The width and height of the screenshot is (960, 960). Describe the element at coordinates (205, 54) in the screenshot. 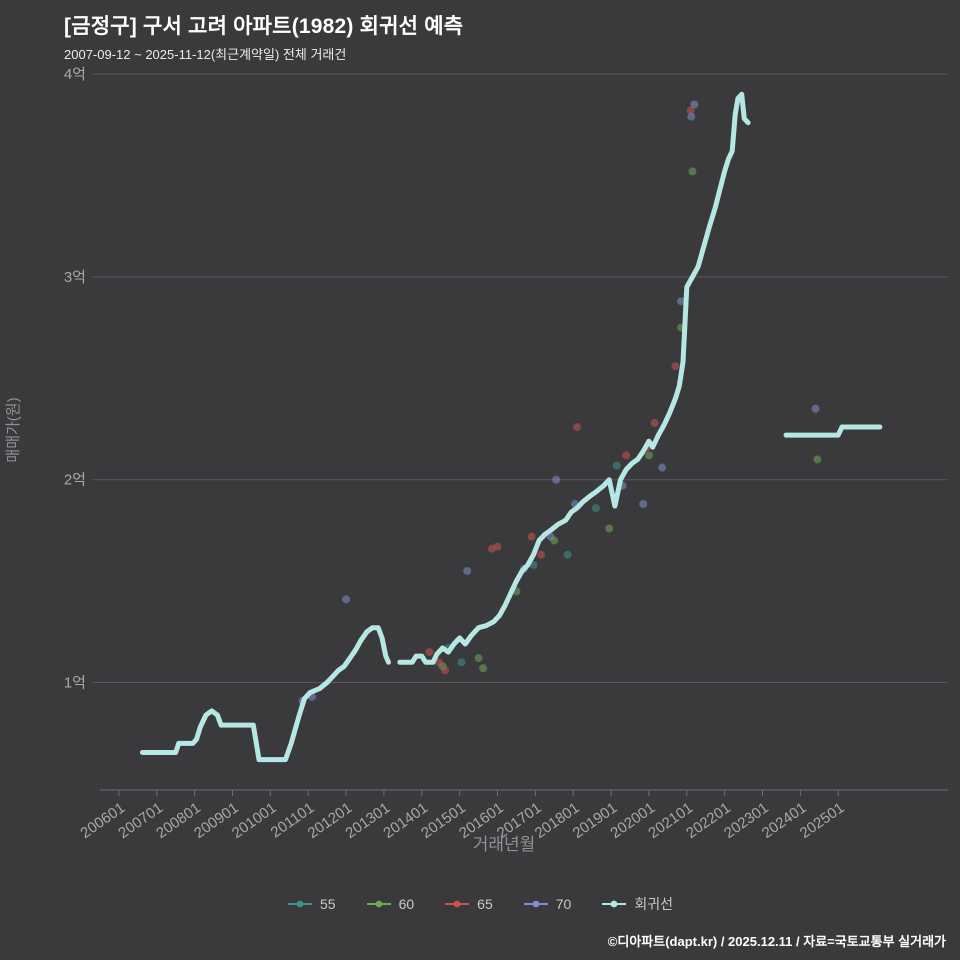

I see `page-subtitle: 2007-09-12 ~ 2025-11-12(최근계약일) 전체 거래건` at that location.